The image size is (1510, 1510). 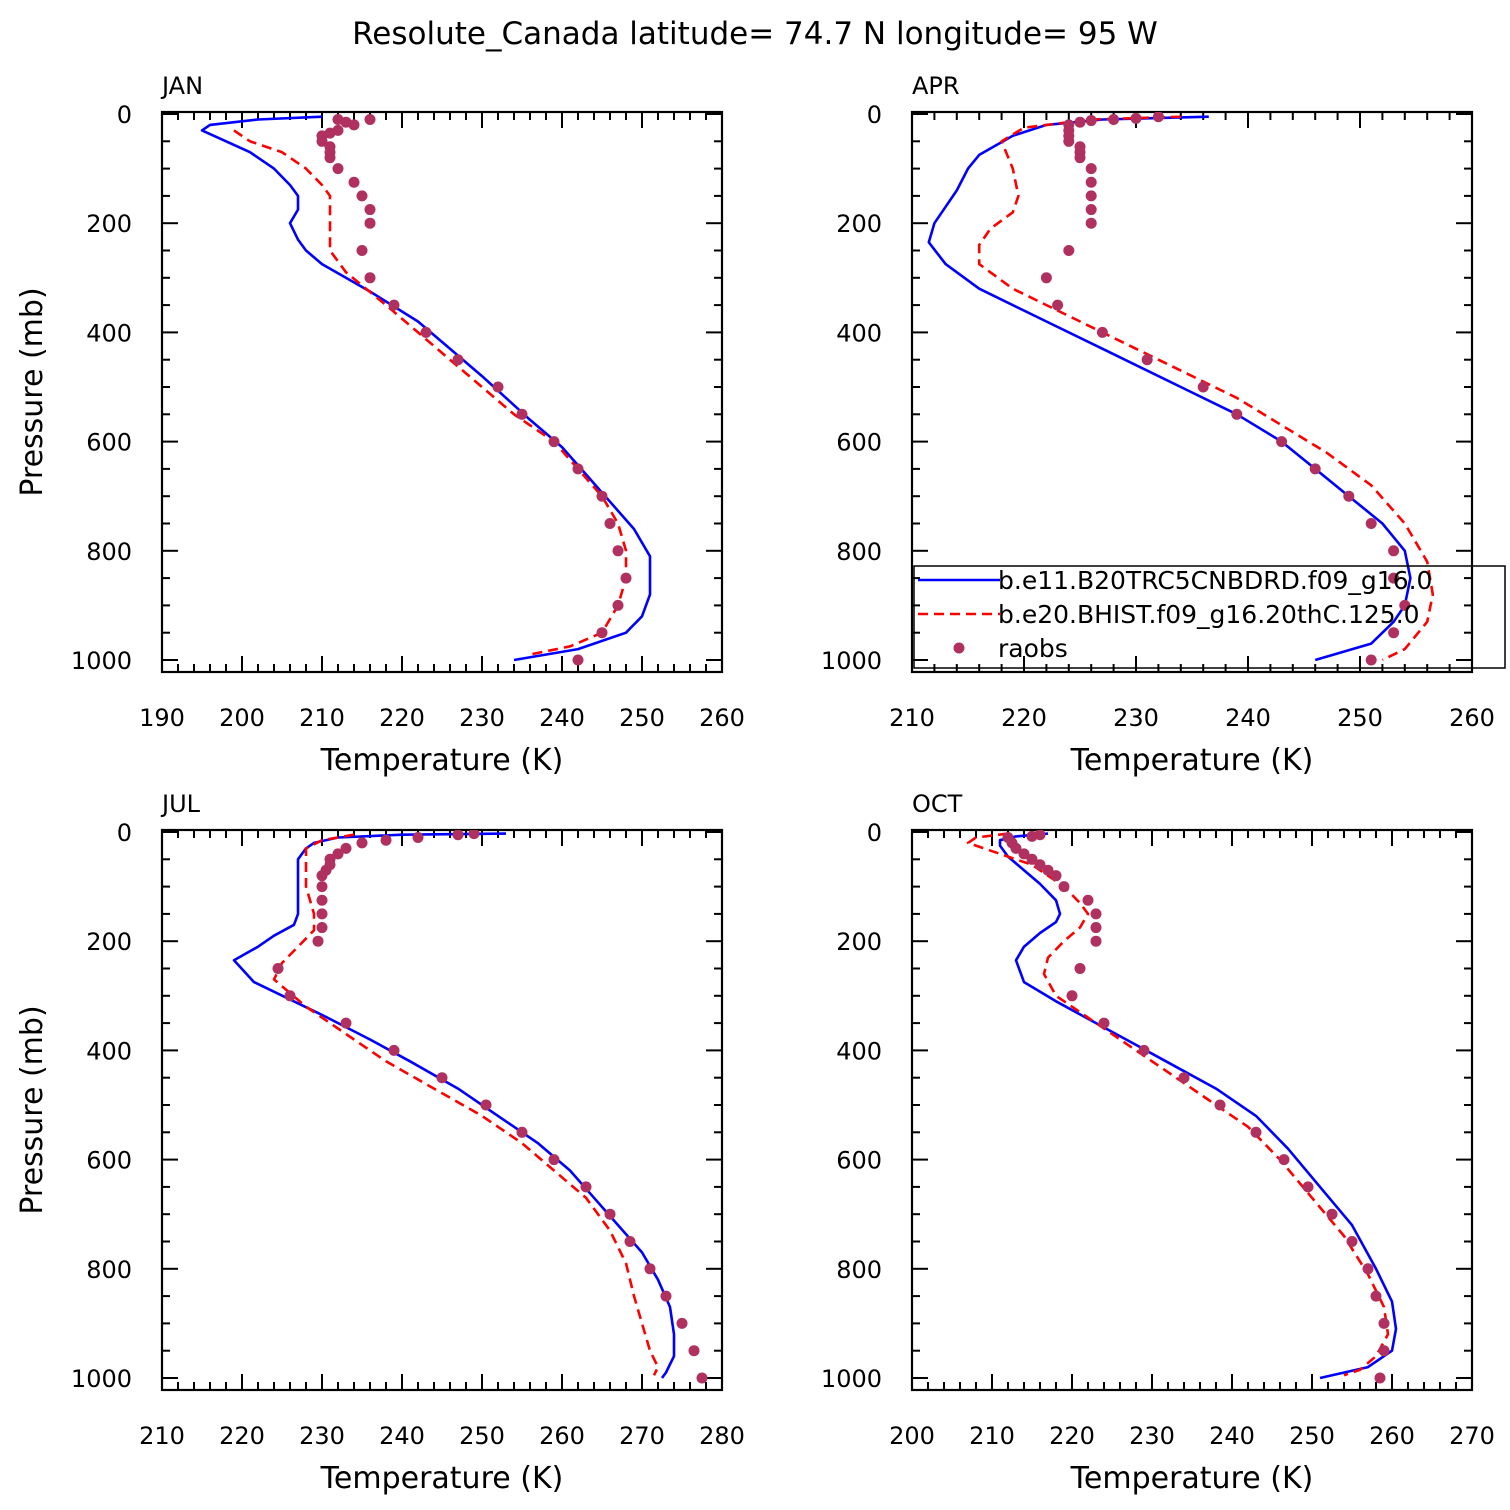 What do you see at coordinates (722, 1436) in the screenshot?
I see `x-tick-label: 280` at bounding box center [722, 1436].